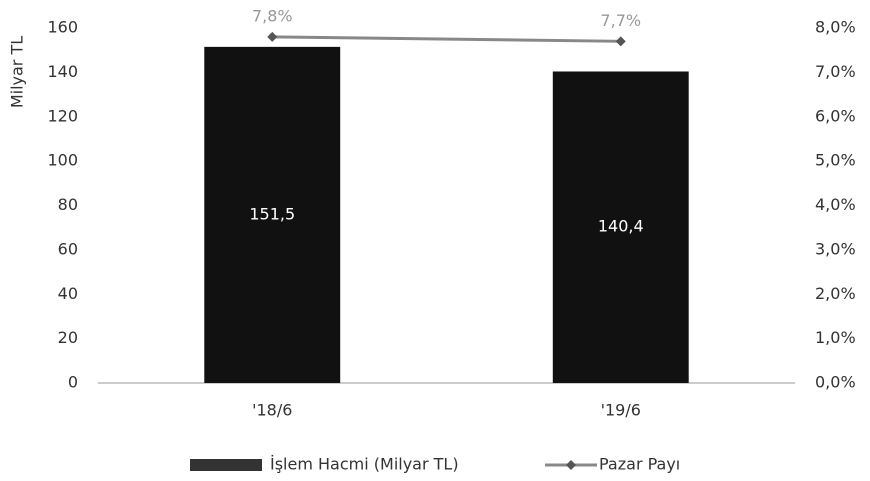  Describe the element at coordinates (446, 39) in the screenshot. I see `line` at that location.